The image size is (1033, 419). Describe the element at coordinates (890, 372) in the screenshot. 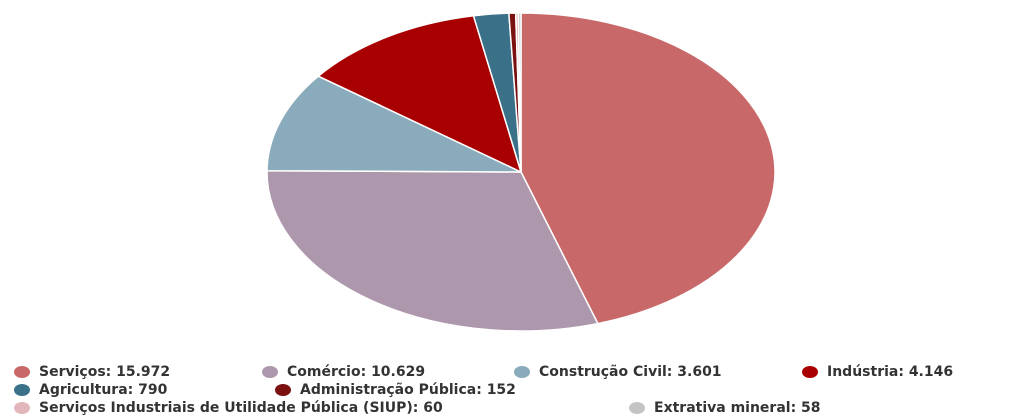

I see `legend-label: Indústria: 4.146` at that location.